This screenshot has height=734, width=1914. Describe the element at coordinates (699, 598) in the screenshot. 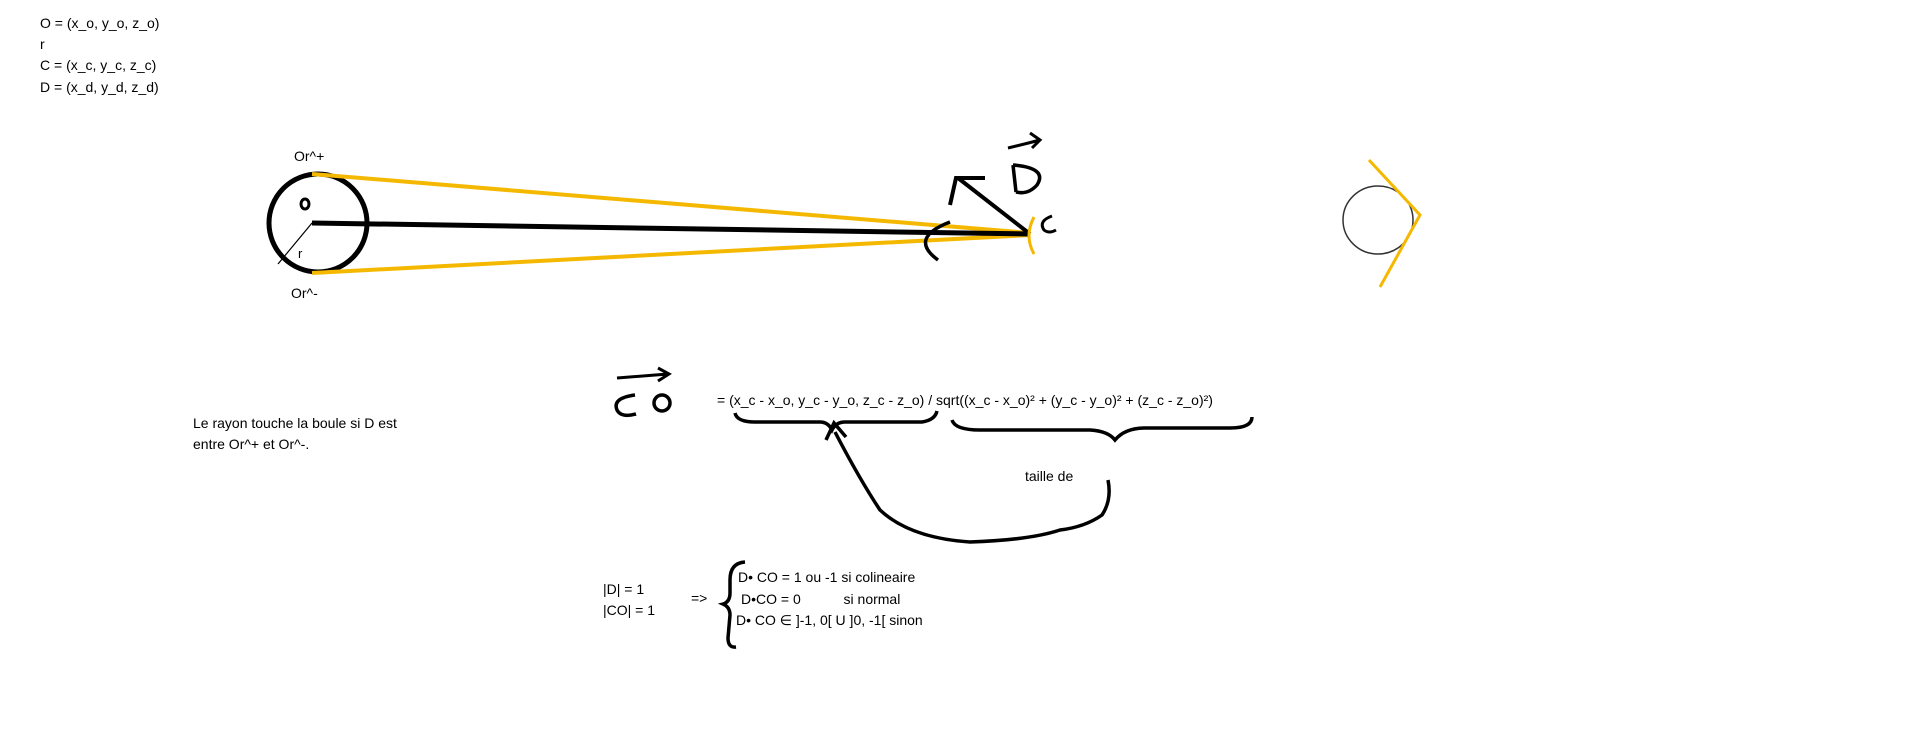

I see `implies-arrow: =>` at that location.